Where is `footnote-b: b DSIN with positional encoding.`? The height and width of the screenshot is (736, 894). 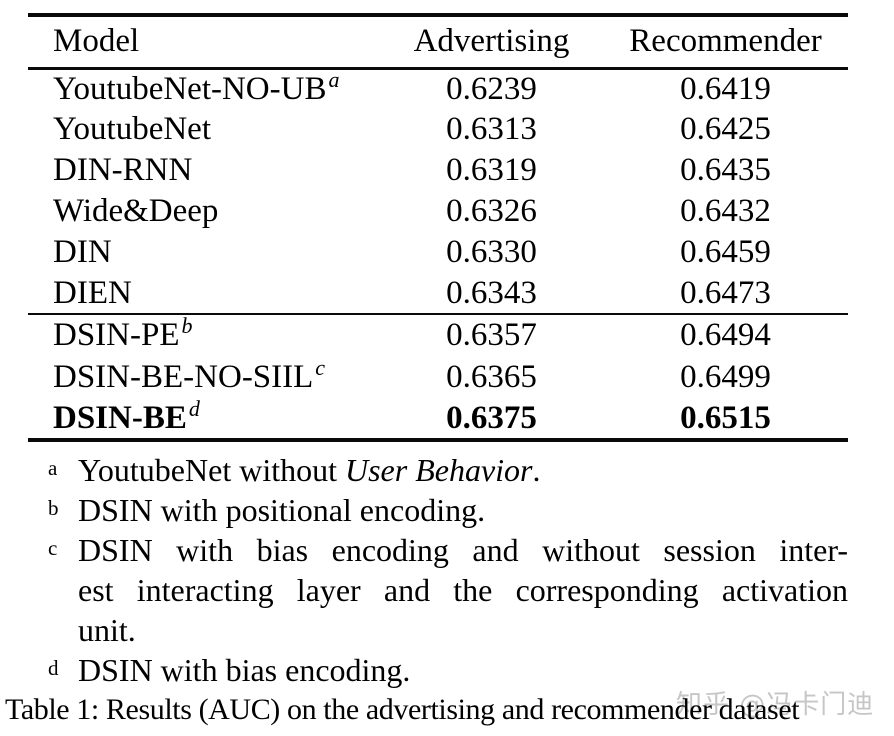 footnote-b: b DSIN with positional encoding. is located at coordinates (448, 510).